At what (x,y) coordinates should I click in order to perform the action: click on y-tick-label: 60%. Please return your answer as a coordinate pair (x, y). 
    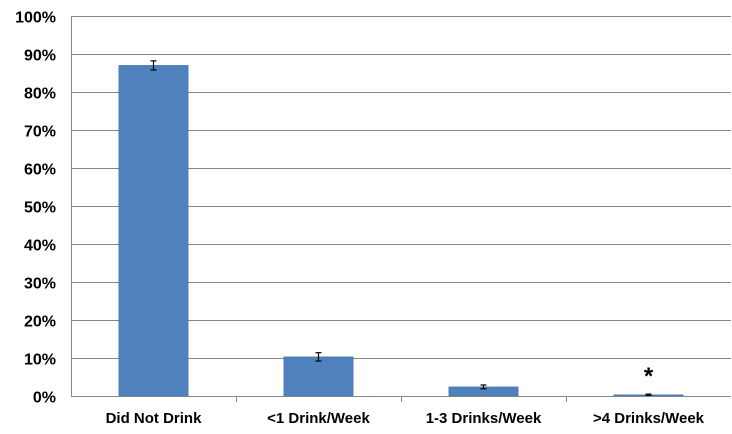
    Looking at the image, I should click on (40, 170).